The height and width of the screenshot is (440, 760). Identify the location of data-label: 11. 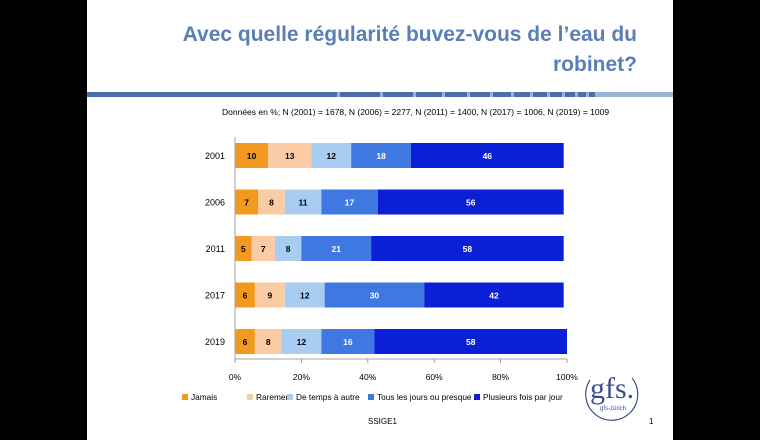
(303, 203).